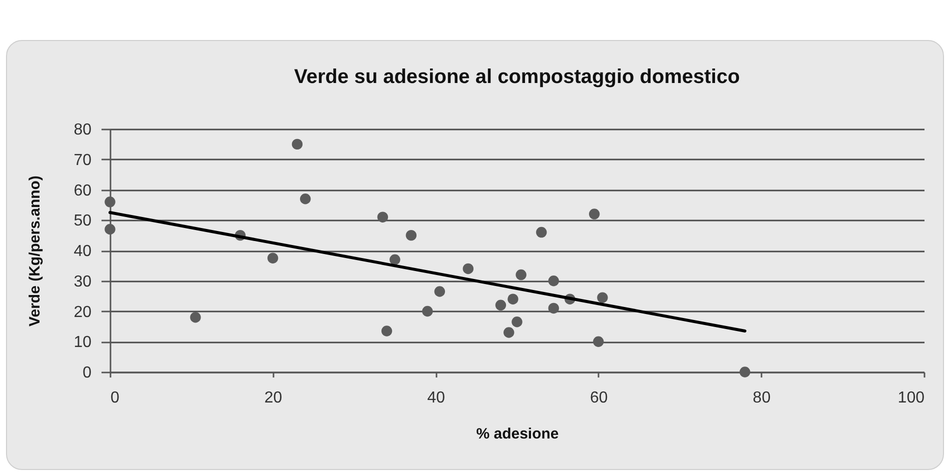  What do you see at coordinates (761, 398) in the screenshot?
I see `x-tick-label: 80` at bounding box center [761, 398].